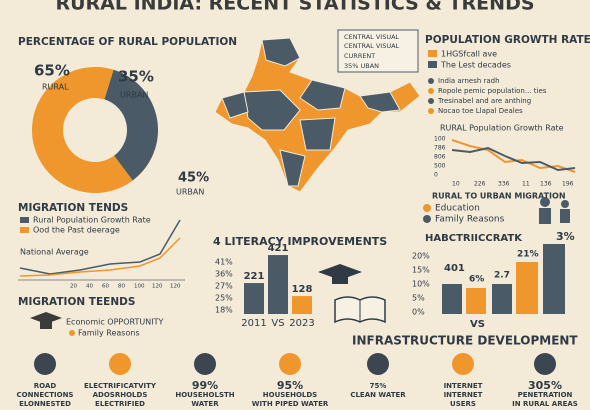 This screenshot has width=590, height=410. I want to click on x-tick-label: 336, so click(504, 184).